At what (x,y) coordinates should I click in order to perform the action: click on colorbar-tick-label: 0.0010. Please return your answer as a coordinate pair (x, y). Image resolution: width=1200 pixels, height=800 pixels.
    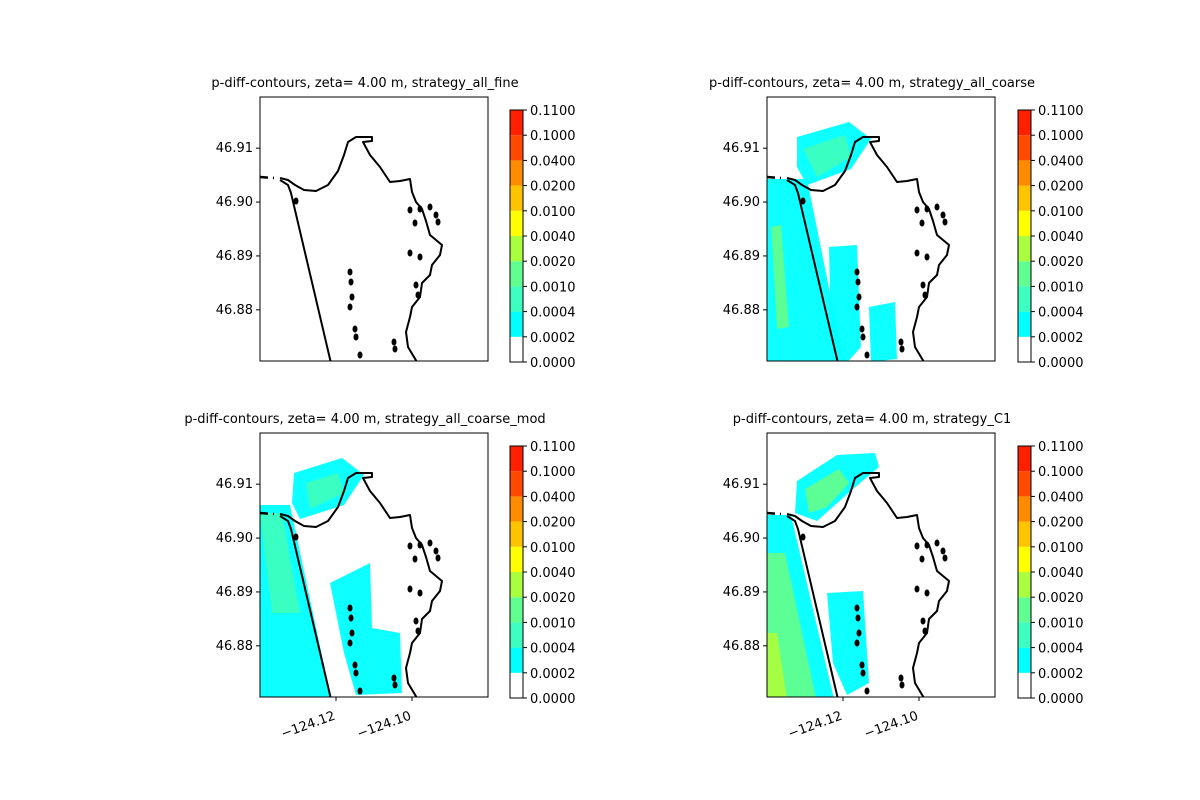
    Looking at the image, I should click on (1061, 623).